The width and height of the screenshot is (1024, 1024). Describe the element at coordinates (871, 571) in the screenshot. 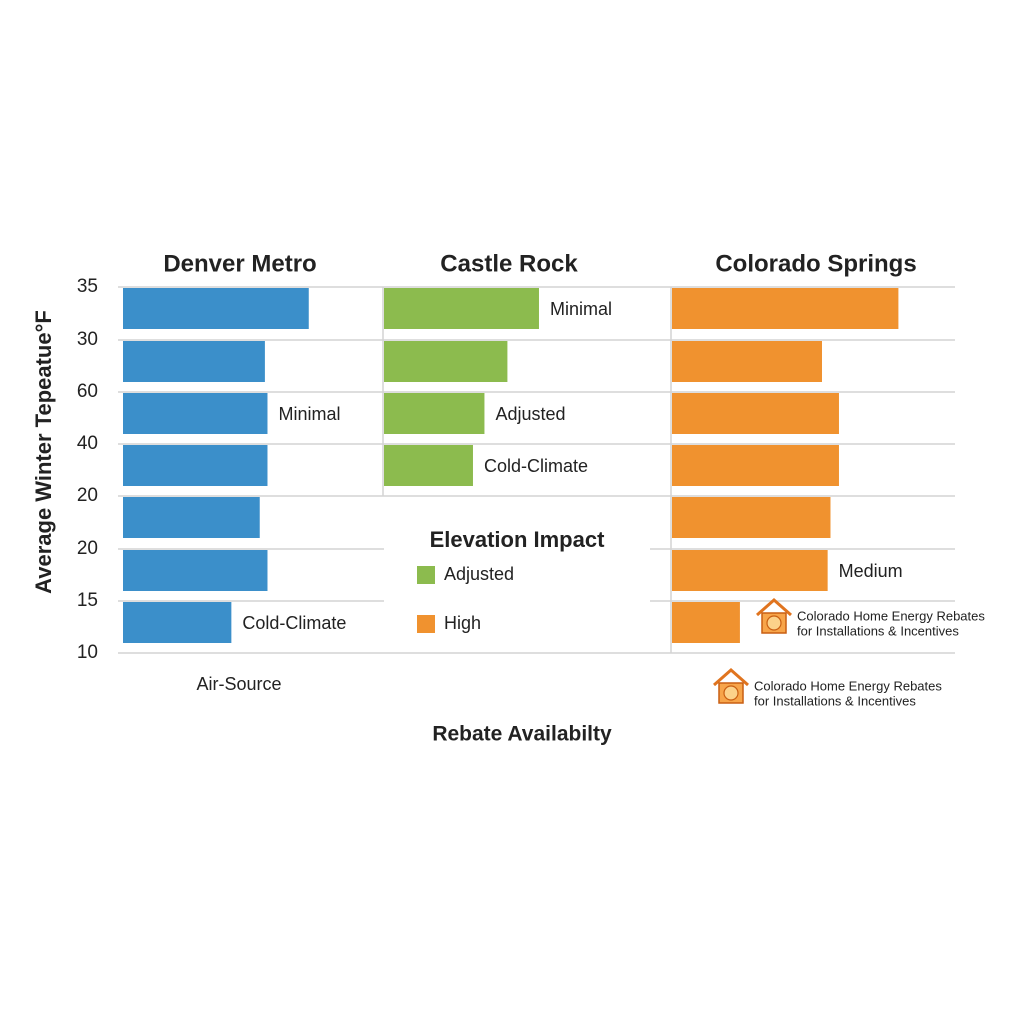

I see `bar-label: Medium` at that location.